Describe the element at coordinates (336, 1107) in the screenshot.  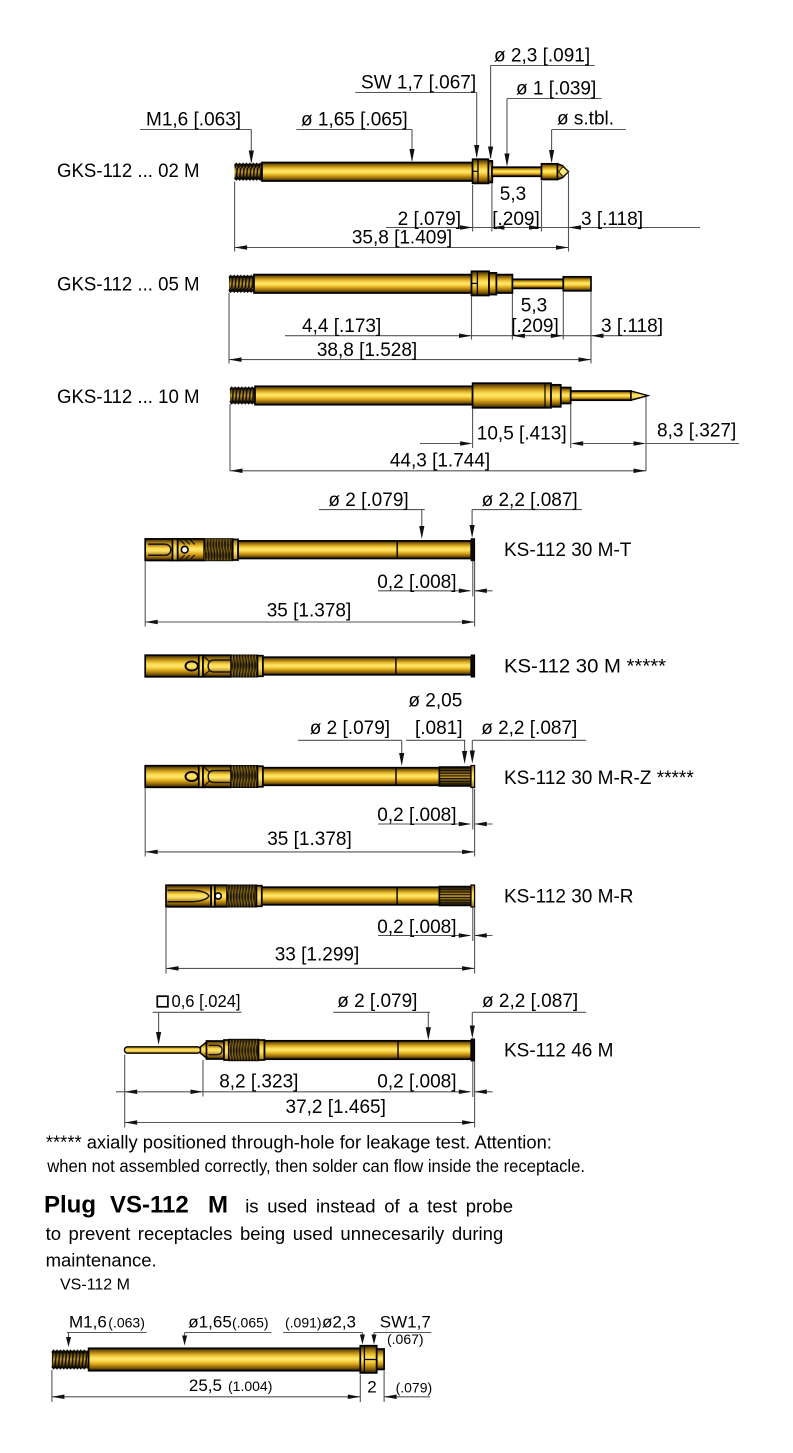
I see `svg-text: 37,2 [1.465]` at that location.